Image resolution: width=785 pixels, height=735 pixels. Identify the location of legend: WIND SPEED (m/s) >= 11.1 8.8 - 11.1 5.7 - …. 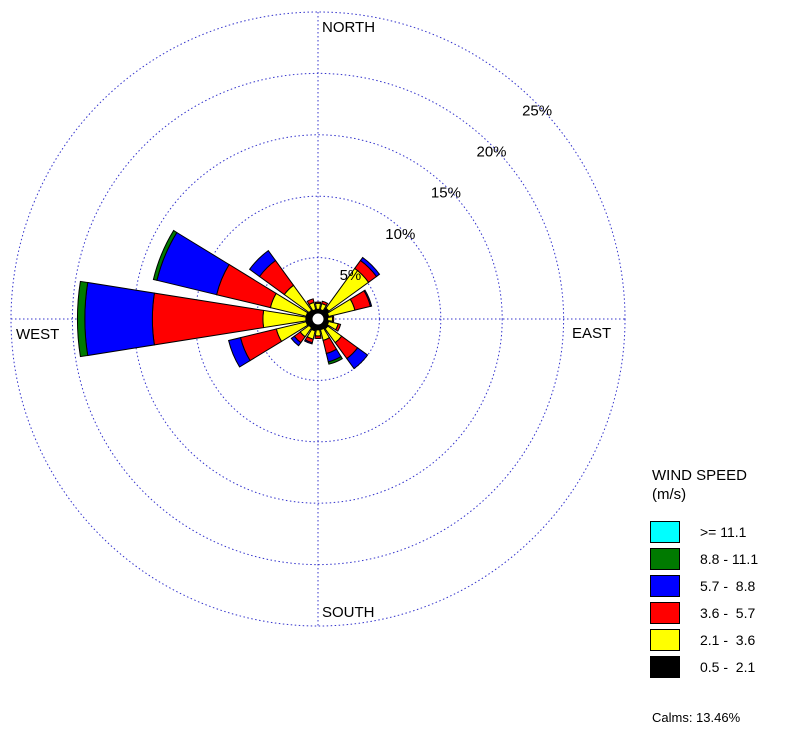
(717, 573).